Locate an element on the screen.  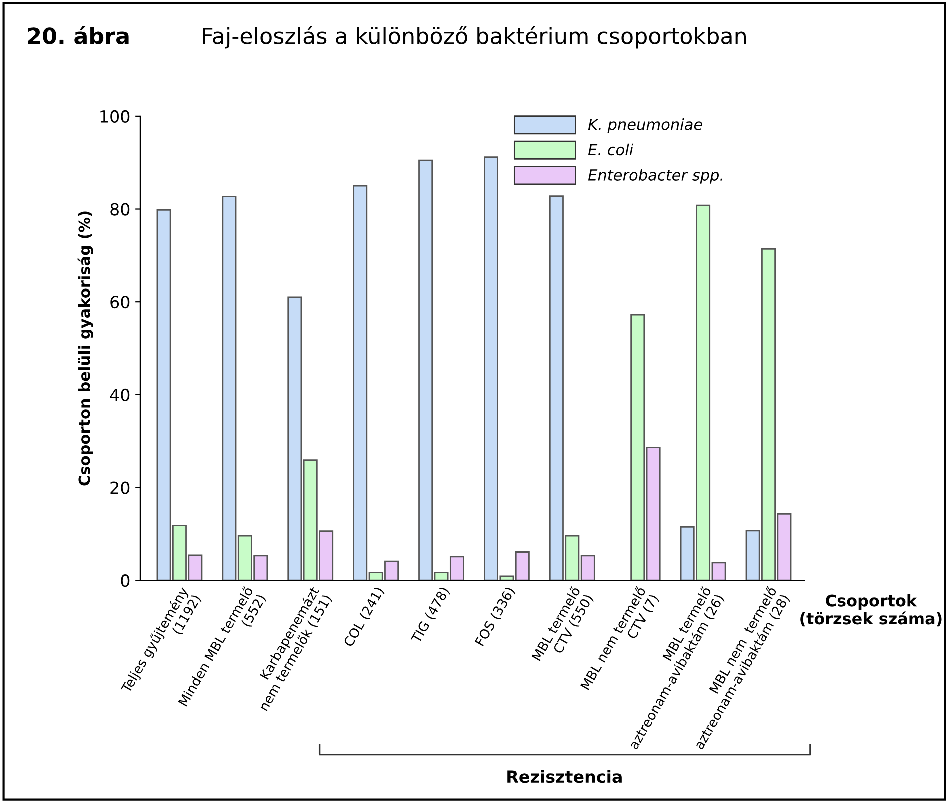
chart-title: Faj-eloszlás a különböző baktérium csoportokban is located at coordinates (474, 37).